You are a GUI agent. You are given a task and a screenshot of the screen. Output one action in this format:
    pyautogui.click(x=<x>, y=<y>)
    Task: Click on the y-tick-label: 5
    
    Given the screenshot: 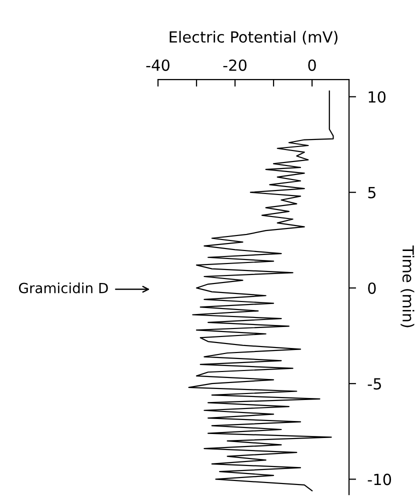 What is the action you would take?
    pyautogui.click(x=372, y=192)
    